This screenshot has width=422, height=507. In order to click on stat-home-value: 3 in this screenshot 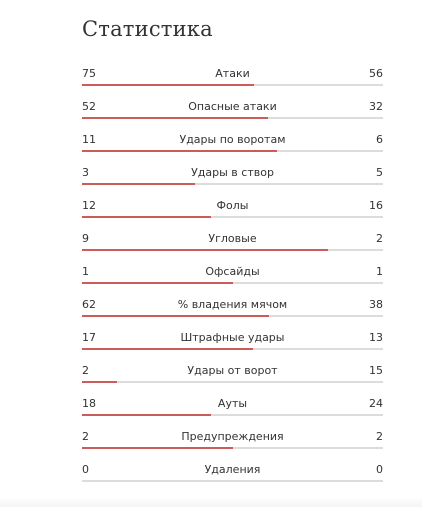, I will do `click(85, 172)`.